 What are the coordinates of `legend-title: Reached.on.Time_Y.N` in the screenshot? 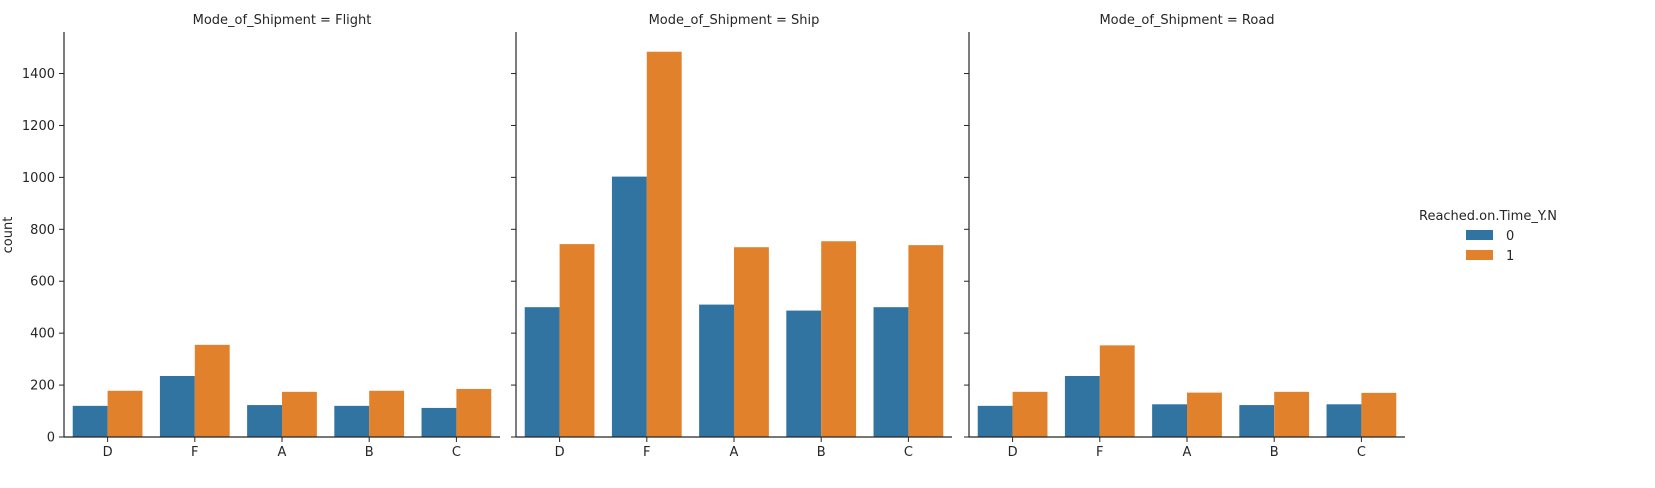 It's located at (1488, 216).